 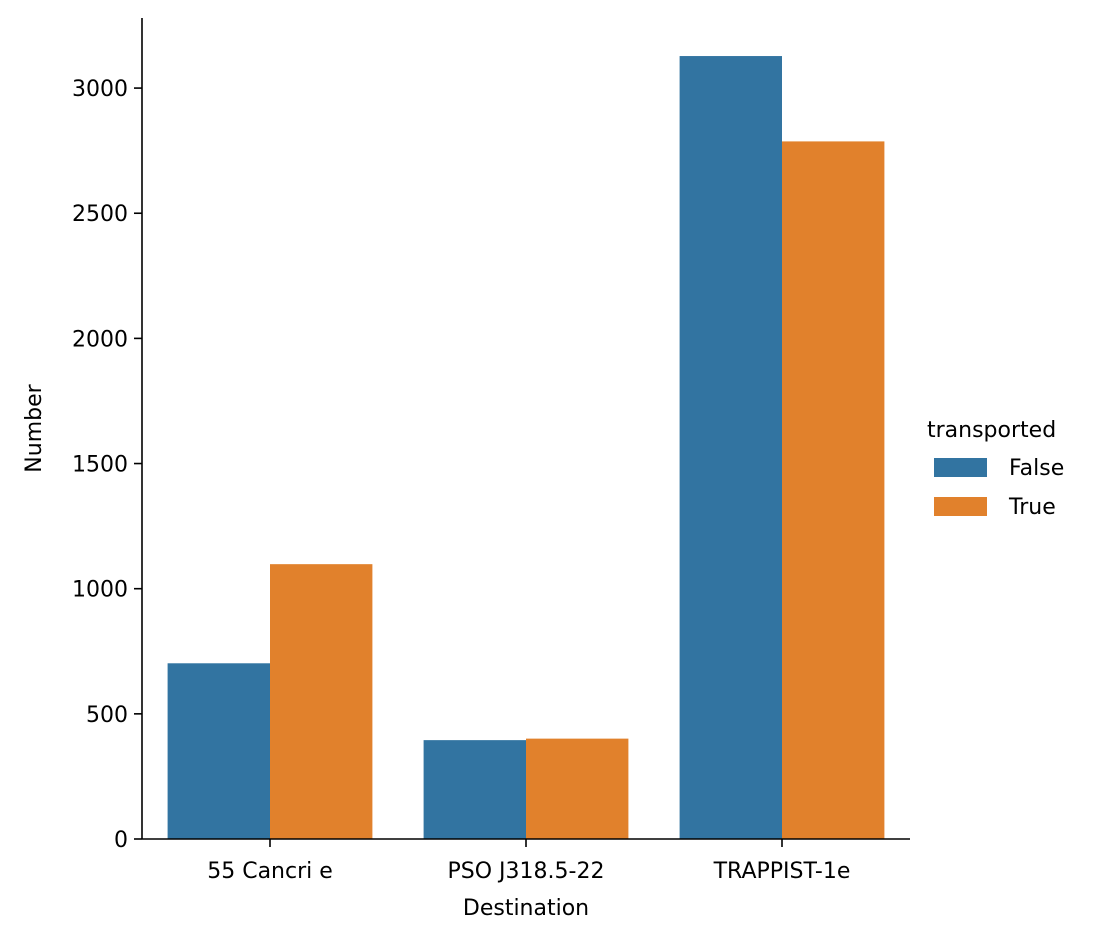 I want to click on y-tick-label: 500, so click(x=107, y=715).